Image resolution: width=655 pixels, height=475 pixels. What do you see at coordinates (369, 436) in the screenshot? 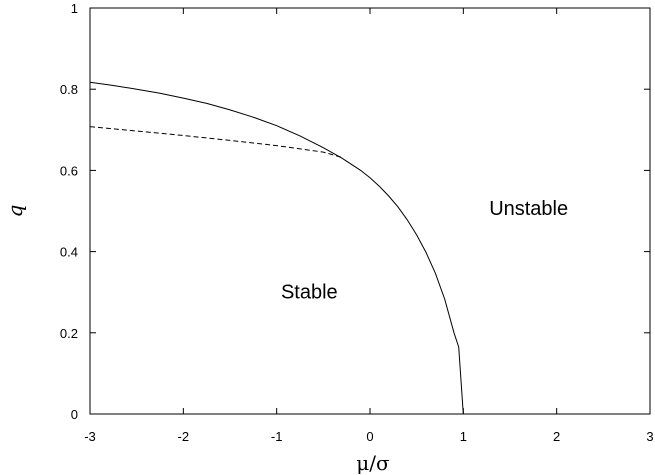
I see `x-tick-label: 0` at bounding box center [369, 436].